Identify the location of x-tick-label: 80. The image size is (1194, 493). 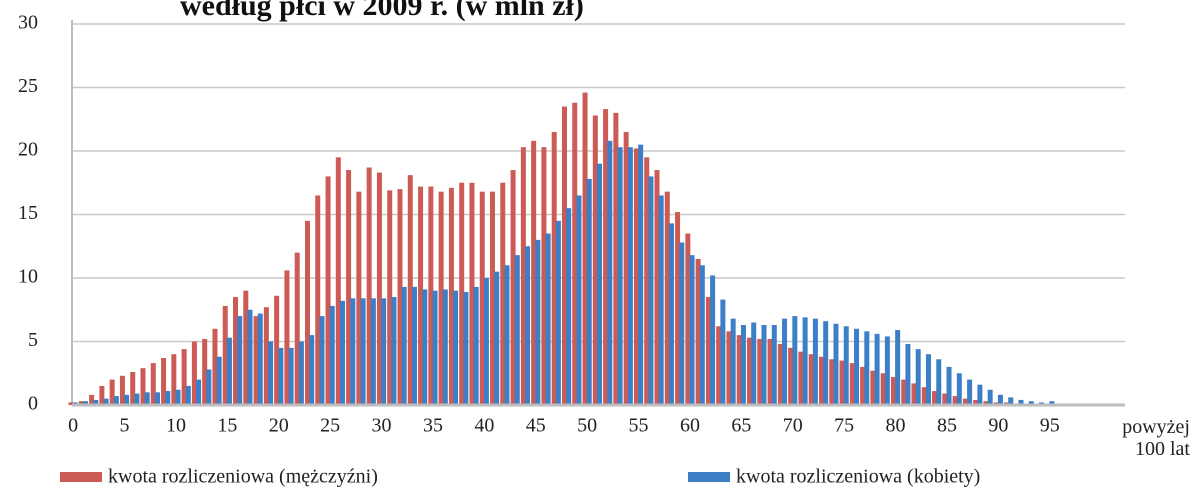
(896, 426).